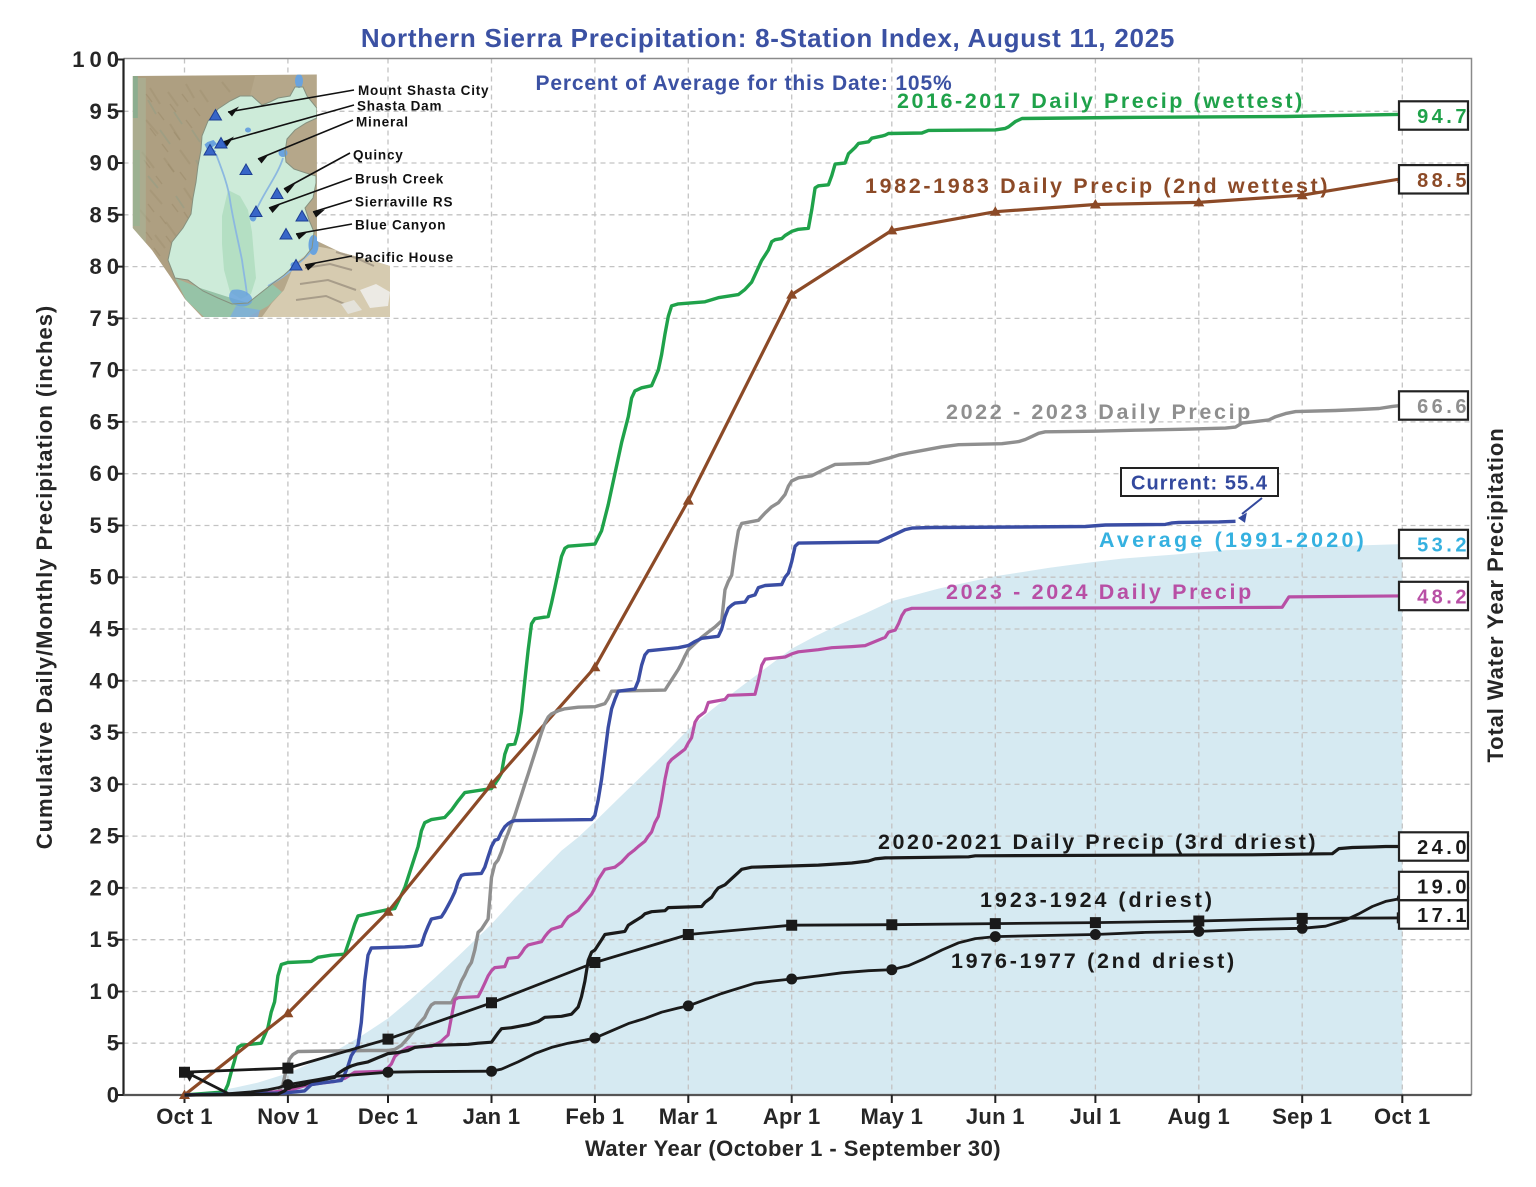  I want to click on svg-text: 45, so click(107, 629).